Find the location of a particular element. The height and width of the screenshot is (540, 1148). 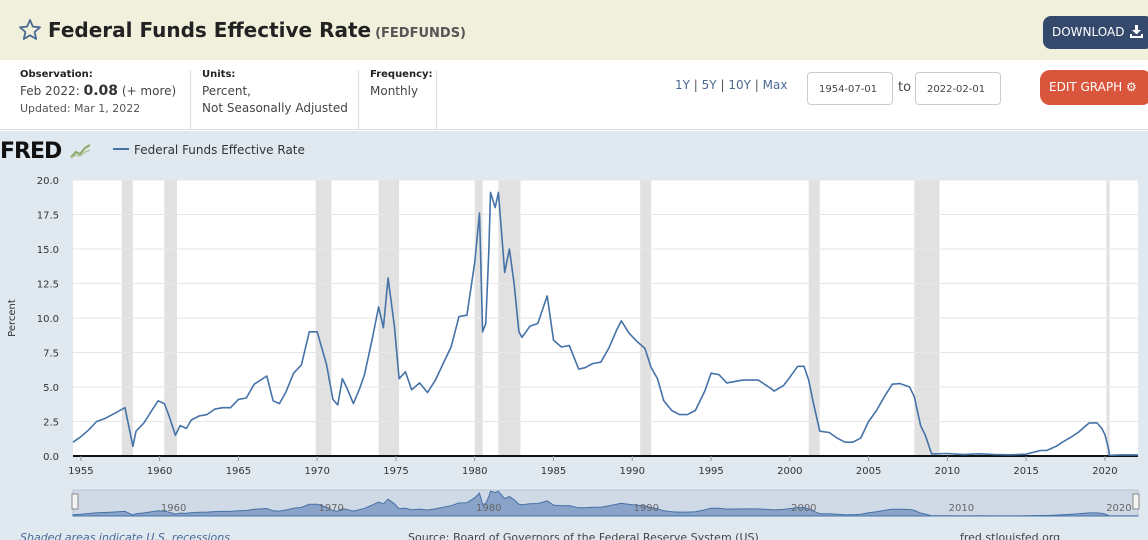

x-tick-label: 1980 is located at coordinates (474, 471).